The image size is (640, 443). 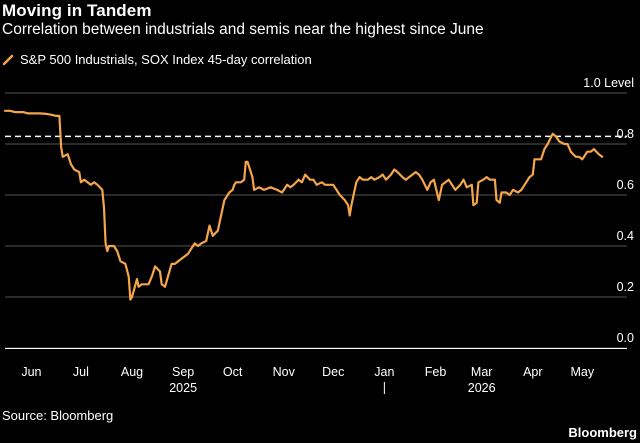 I want to click on x-tick-label: May, so click(x=582, y=372).